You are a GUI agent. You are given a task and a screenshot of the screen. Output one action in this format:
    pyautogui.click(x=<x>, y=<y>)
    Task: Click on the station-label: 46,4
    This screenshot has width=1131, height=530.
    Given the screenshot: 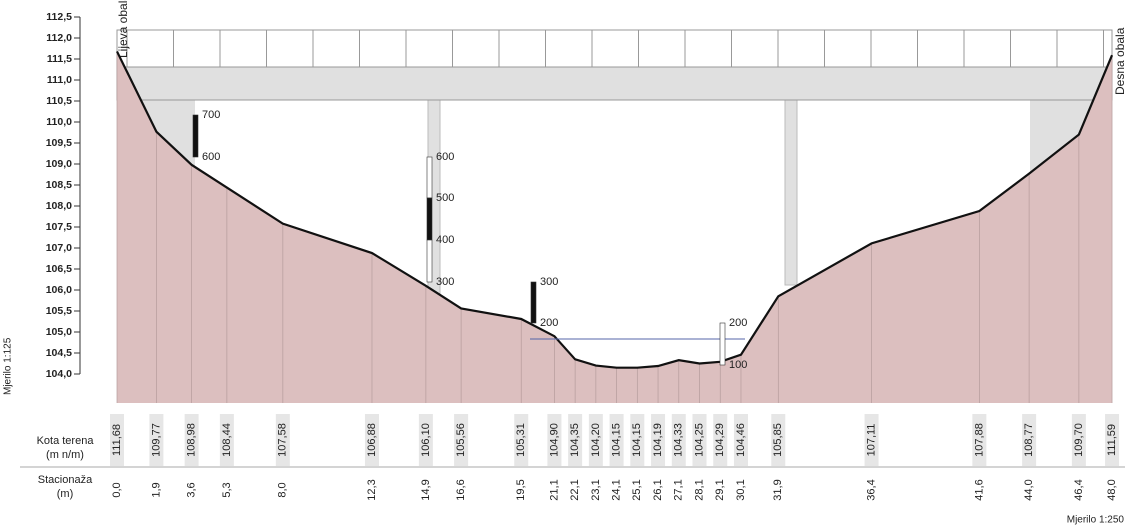 What is the action you would take?
    pyautogui.click(x=1079, y=489)
    